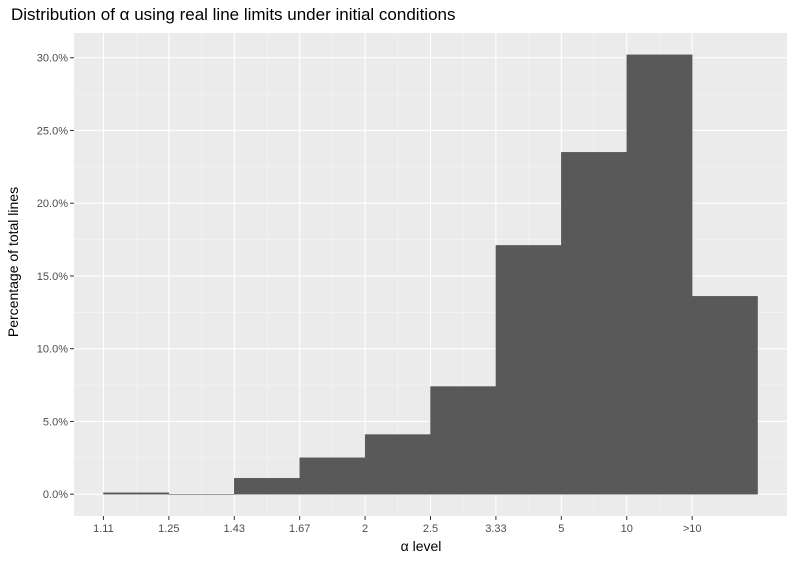 The height and width of the screenshot is (561, 795). Describe the element at coordinates (430, 529) in the screenshot. I see `x-tick-label: 2.5` at that location.